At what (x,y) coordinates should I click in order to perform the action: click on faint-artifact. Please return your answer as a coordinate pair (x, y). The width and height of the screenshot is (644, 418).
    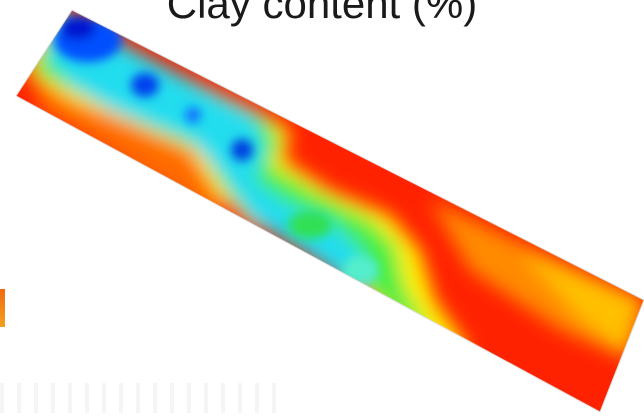
    Looking at the image, I should click on (142, 398).